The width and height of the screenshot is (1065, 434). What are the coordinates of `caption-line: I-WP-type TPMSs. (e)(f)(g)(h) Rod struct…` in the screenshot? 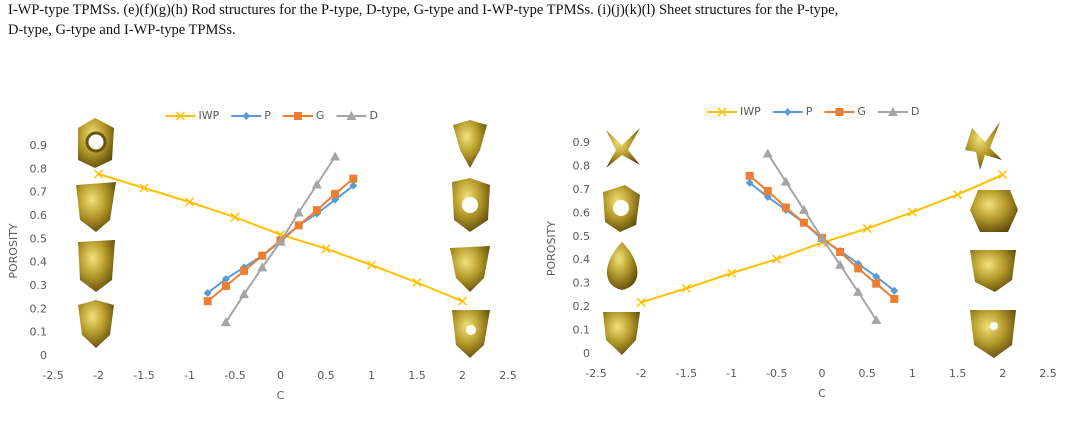 It's located at (423, 10).